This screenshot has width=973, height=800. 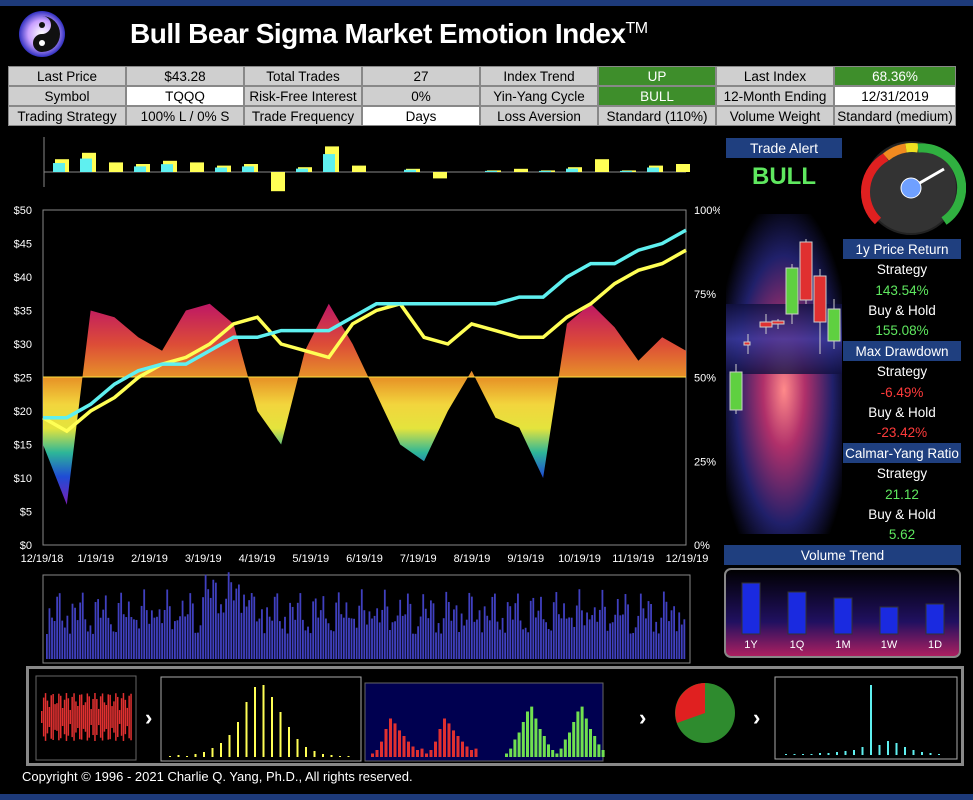 I want to click on last-price-value: $43.28, so click(x=185, y=76).